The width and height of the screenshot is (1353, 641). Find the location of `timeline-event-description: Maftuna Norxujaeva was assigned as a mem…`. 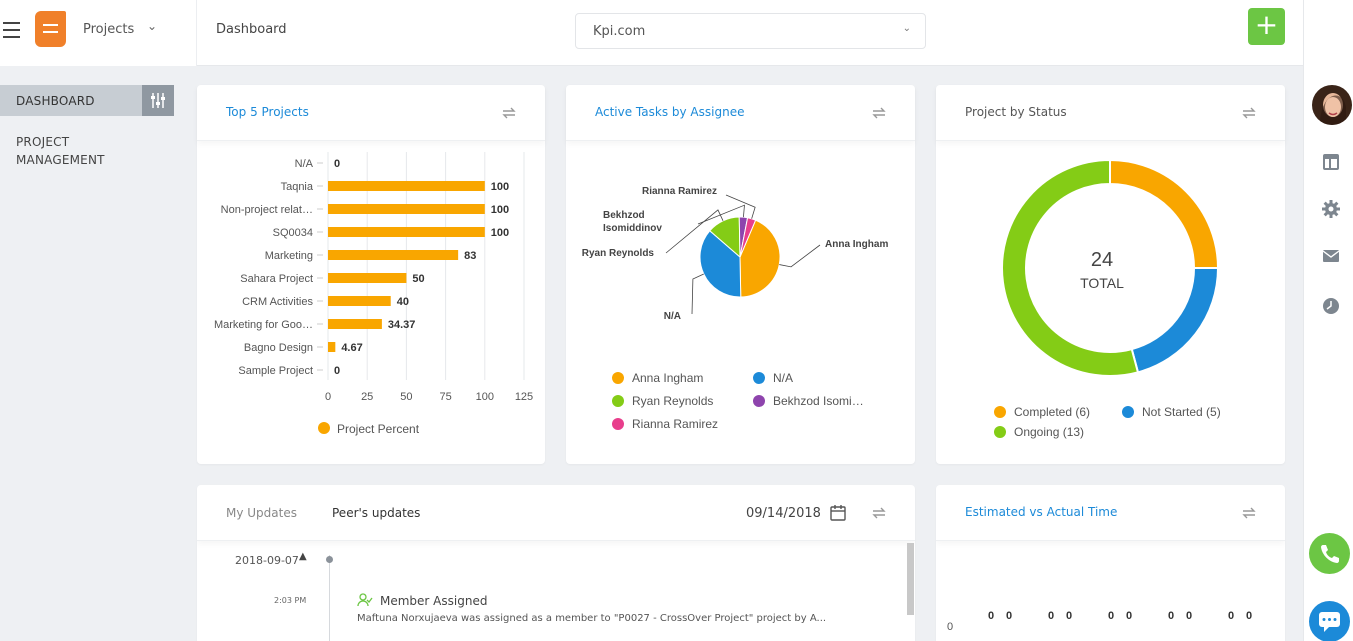

timeline-event-description: Maftuna Norxujaeva was assigned as a mem… is located at coordinates (592, 618).